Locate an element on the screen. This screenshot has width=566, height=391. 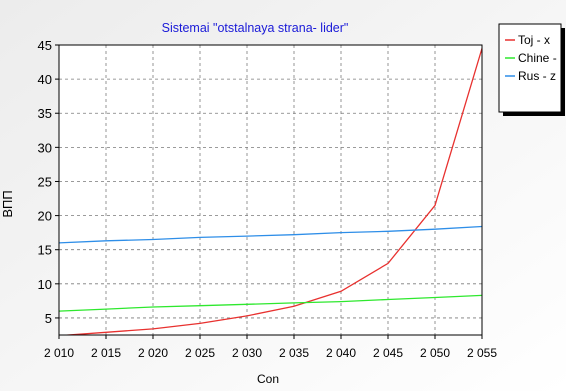
x-tick-label: 2 050 is located at coordinates (435, 353).